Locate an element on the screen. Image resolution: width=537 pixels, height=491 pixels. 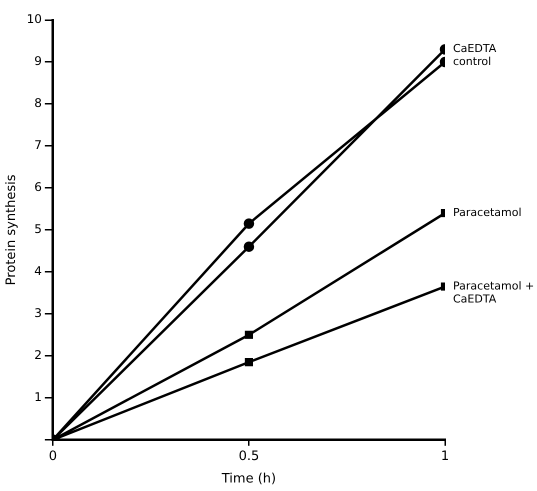
x-tick-label: 0.5 is located at coordinates (249, 456).